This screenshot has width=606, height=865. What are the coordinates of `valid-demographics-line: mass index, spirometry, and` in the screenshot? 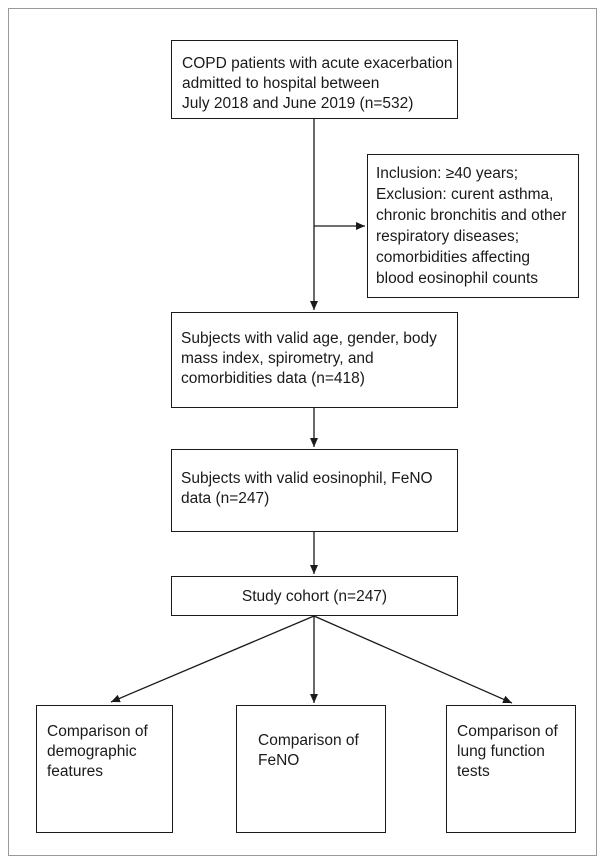 It's located at (277, 358).